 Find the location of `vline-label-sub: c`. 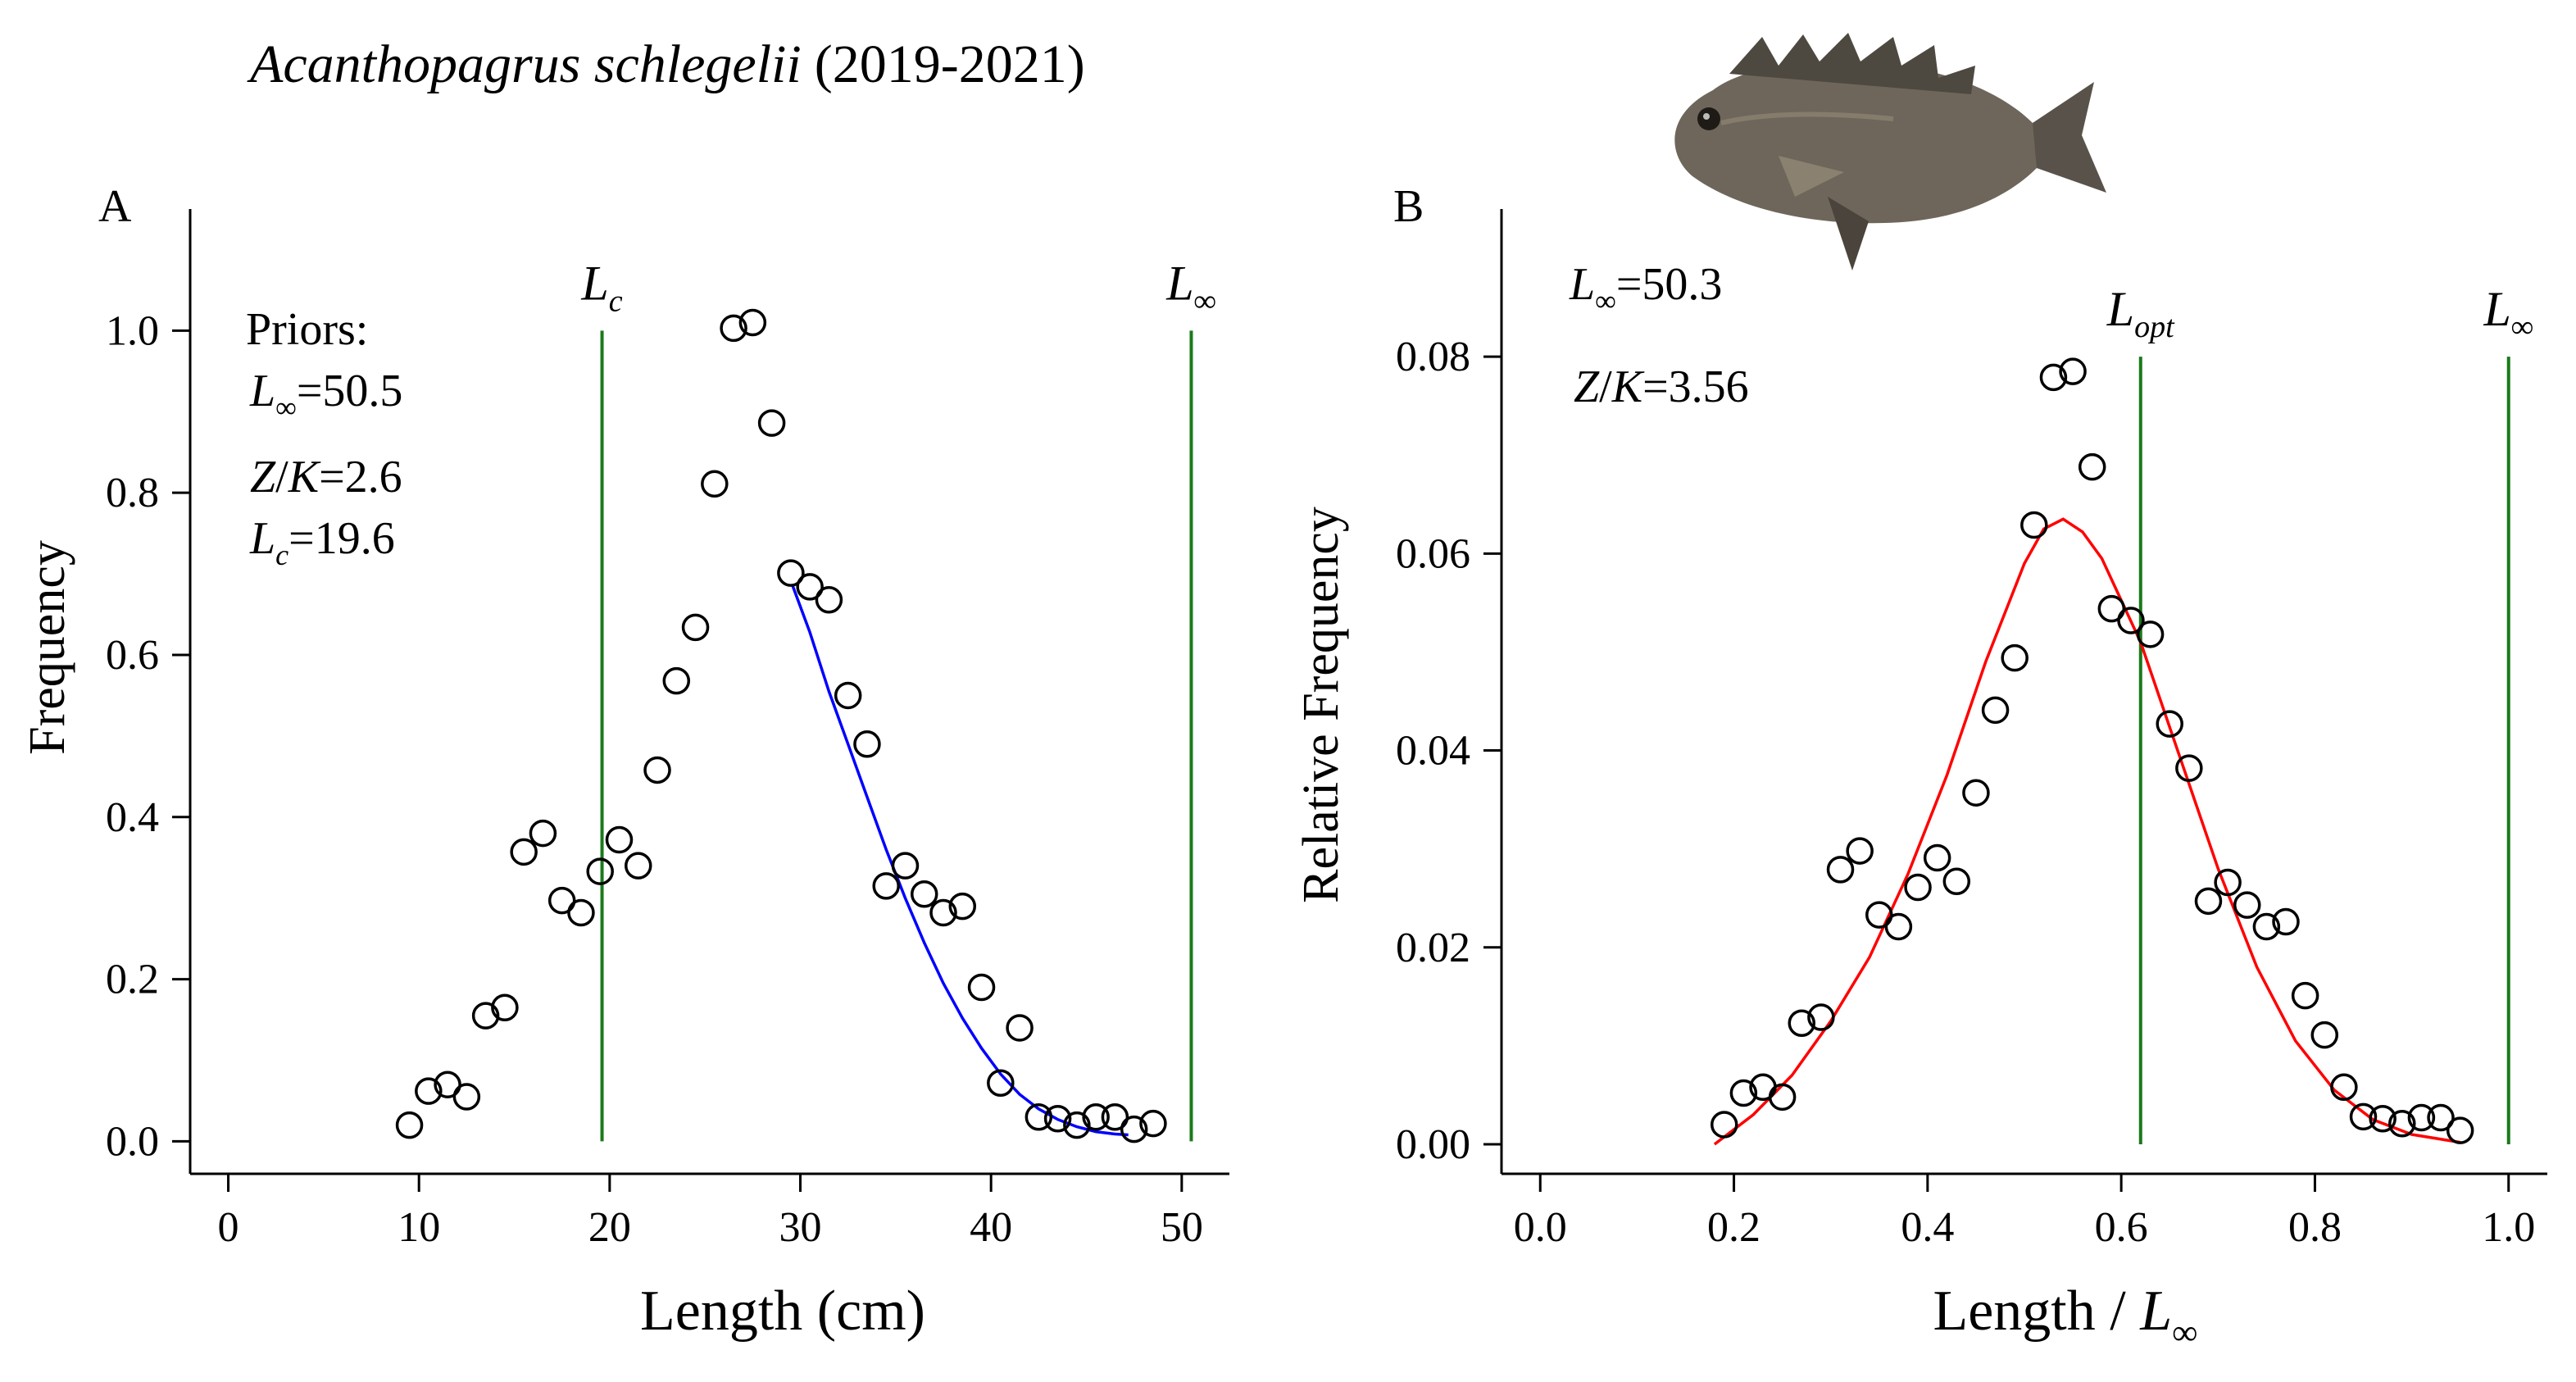

vline-label-sub: c is located at coordinates (616, 301).